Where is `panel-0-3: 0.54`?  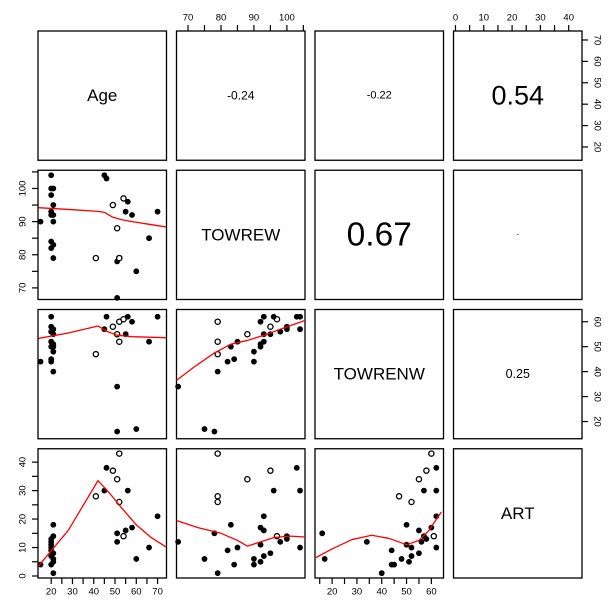
panel-0-3: 0.54 is located at coordinates (517, 95).